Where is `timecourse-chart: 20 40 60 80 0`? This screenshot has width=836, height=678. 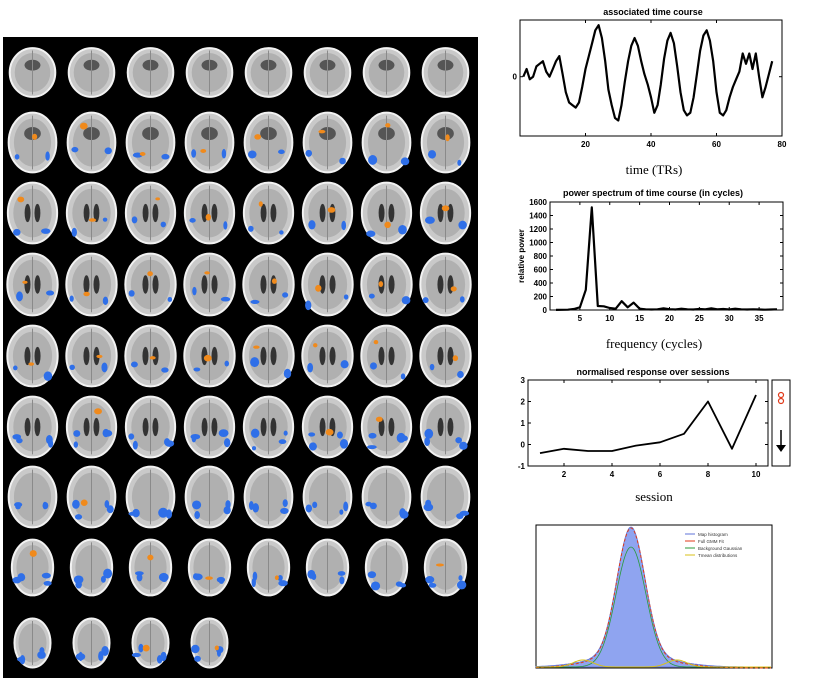
timecourse-chart: 20 40 60 80 0 is located at coordinates (650, 84).